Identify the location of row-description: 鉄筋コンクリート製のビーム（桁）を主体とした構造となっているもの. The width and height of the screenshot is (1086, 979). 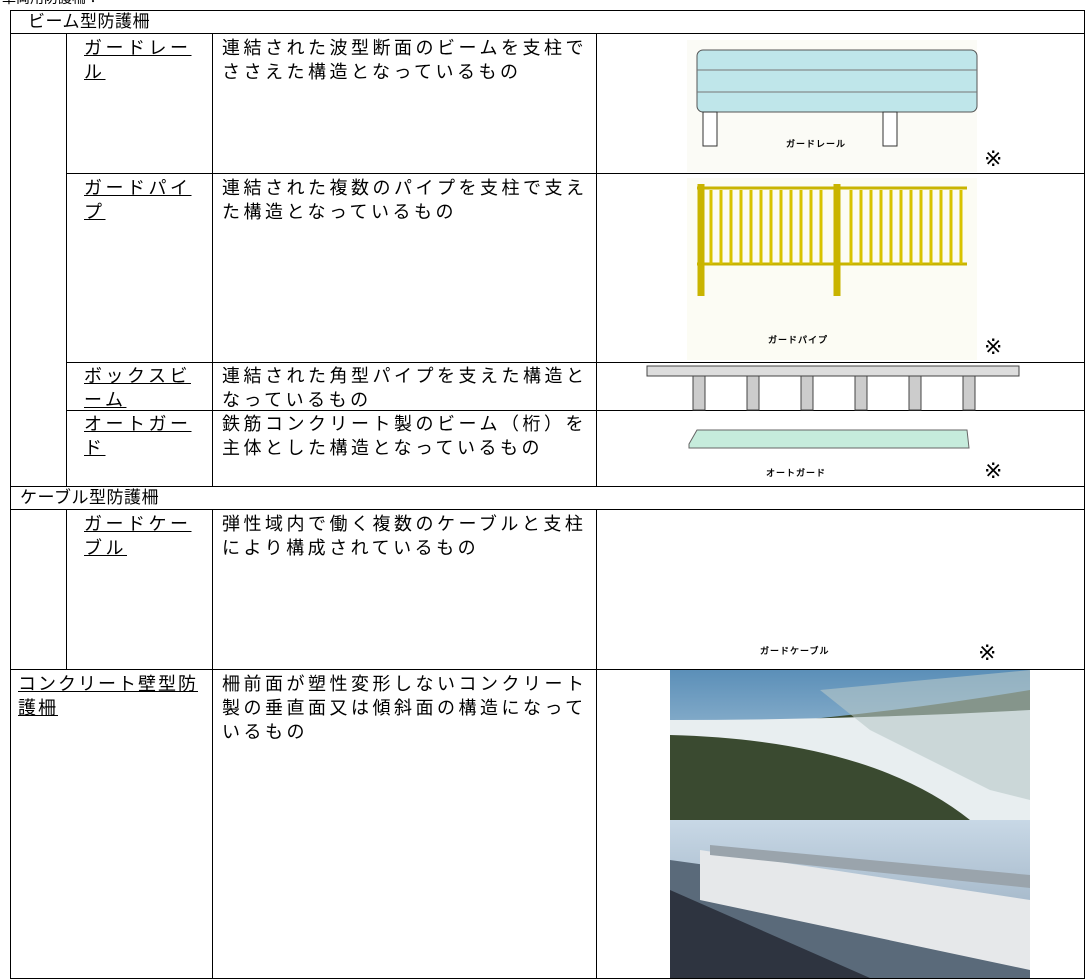
(404, 436).